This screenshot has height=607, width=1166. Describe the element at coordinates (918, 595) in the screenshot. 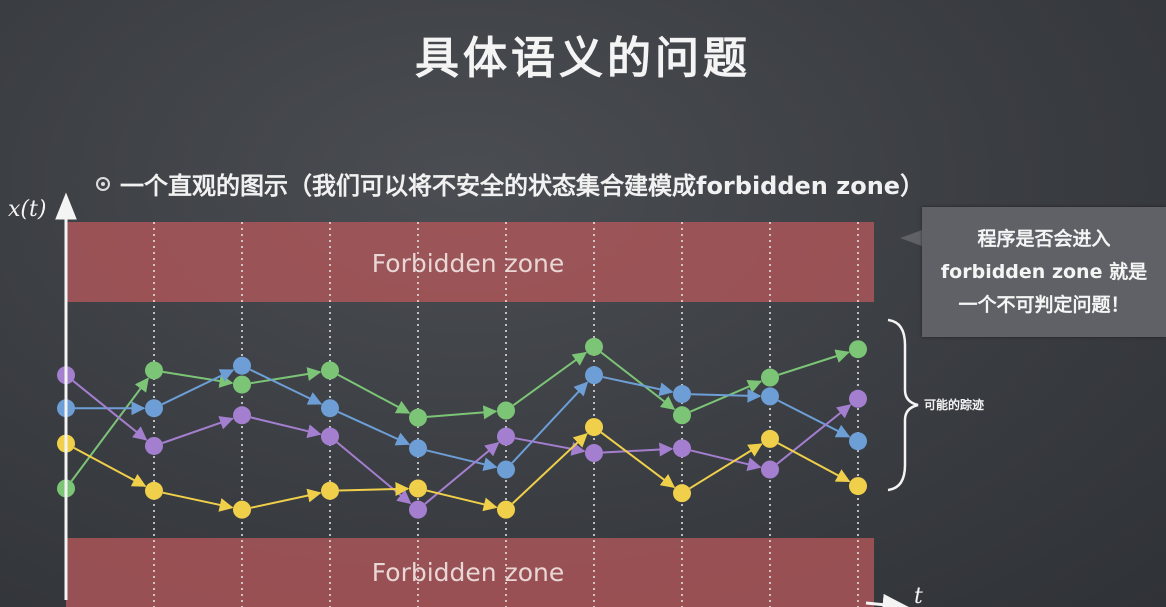

I see `x-axis-label: t` at that location.